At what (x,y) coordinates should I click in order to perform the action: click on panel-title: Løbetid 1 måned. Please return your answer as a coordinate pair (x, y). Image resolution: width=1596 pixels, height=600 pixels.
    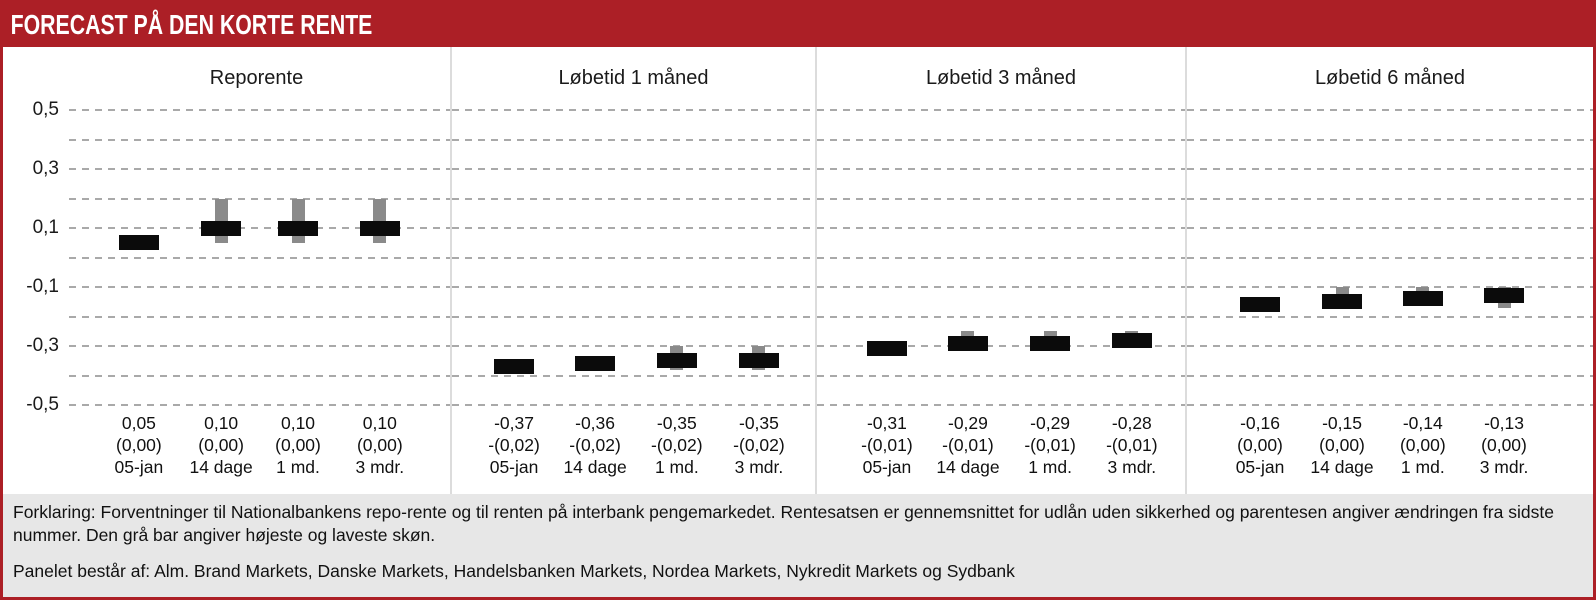
    Looking at the image, I should click on (633, 78).